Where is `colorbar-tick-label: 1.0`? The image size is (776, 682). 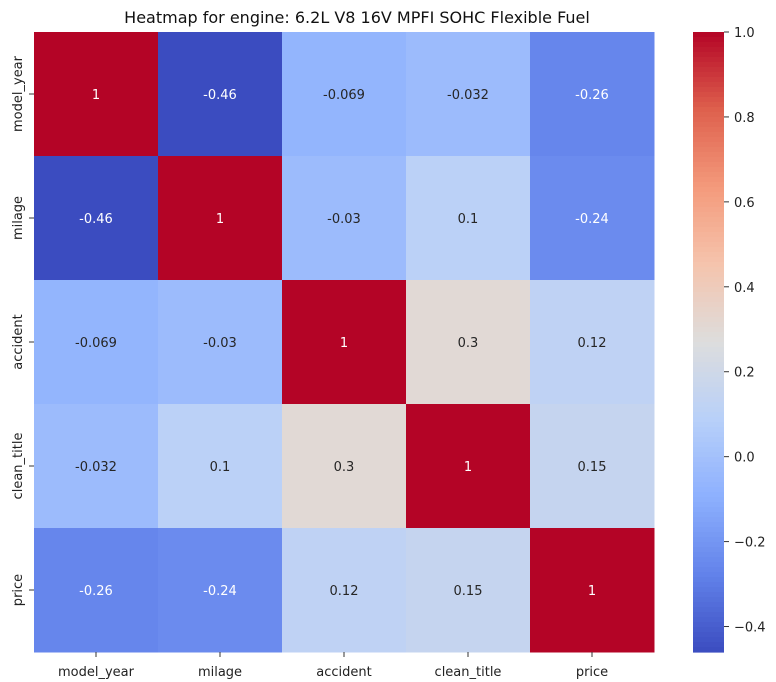
colorbar-tick-label: 1.0 is located at coordinates (744, 33).